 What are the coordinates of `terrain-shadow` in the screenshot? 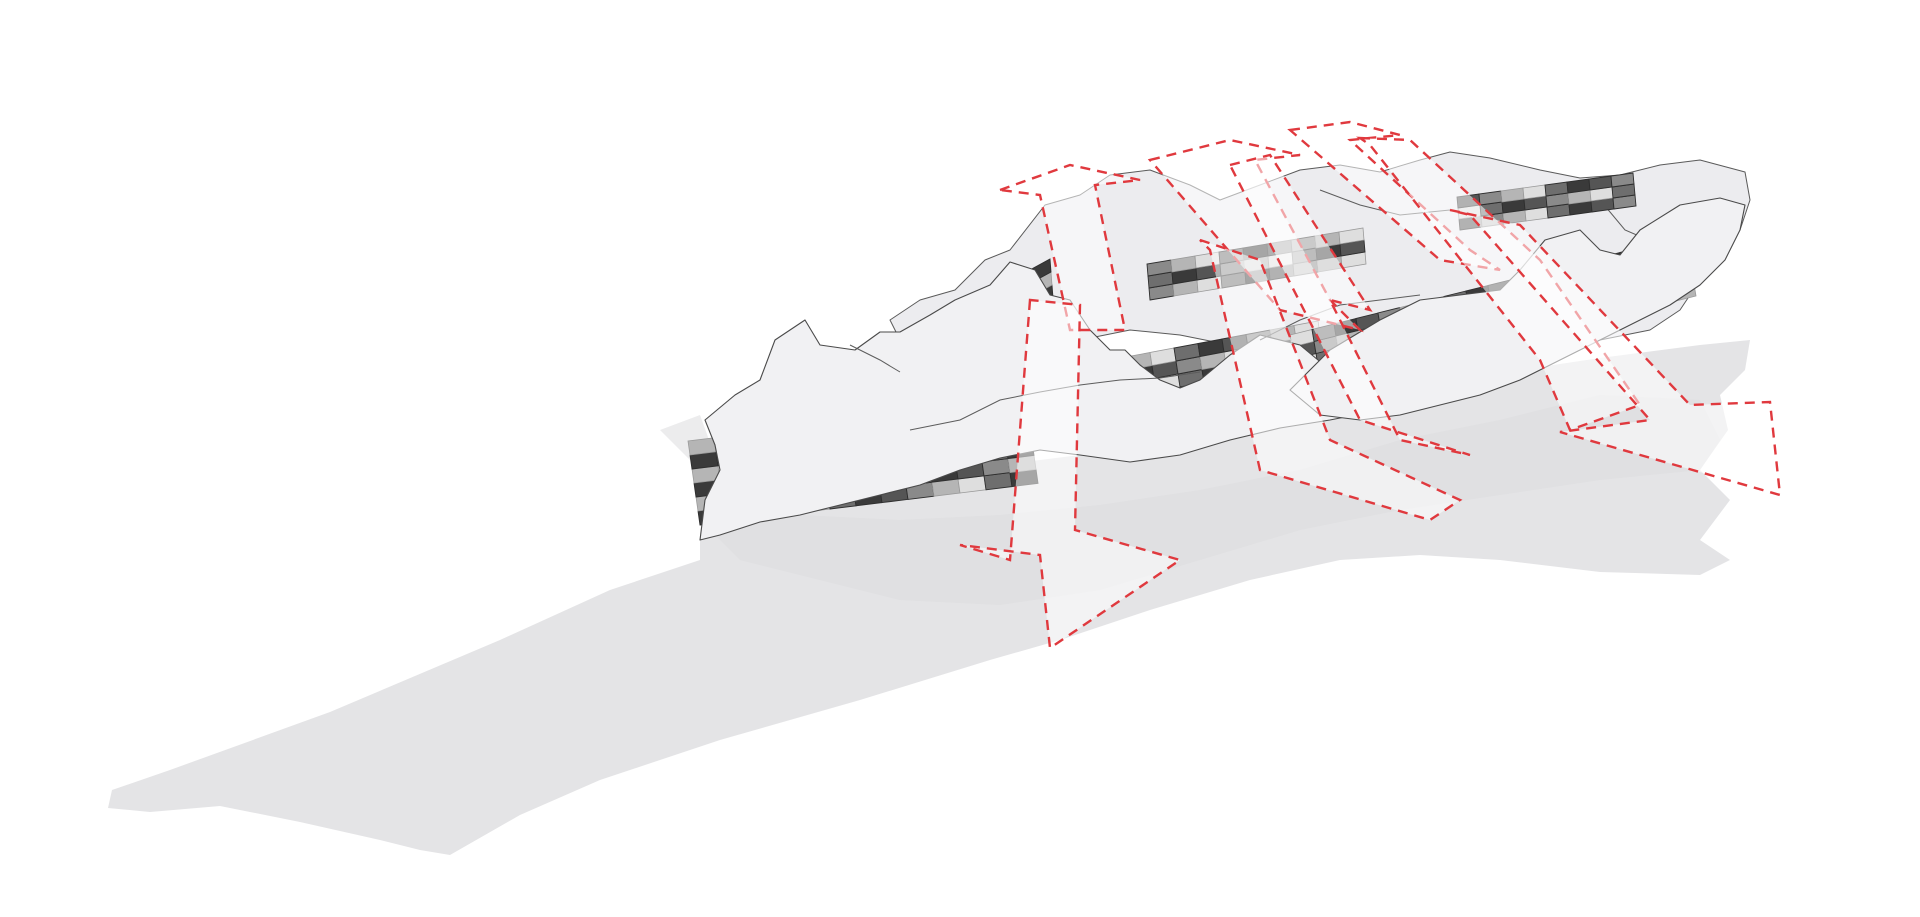 It's located at (1190, 500).